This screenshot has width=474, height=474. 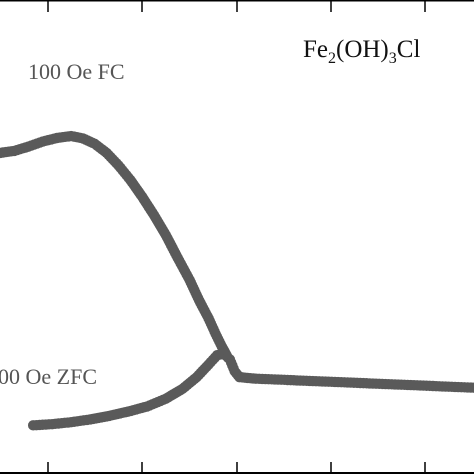 What do you see at coordinates (361, 51) in the screenshot?
I see `chart-title: Fe2(OH)3Cl` at bounding box center [361, 51].